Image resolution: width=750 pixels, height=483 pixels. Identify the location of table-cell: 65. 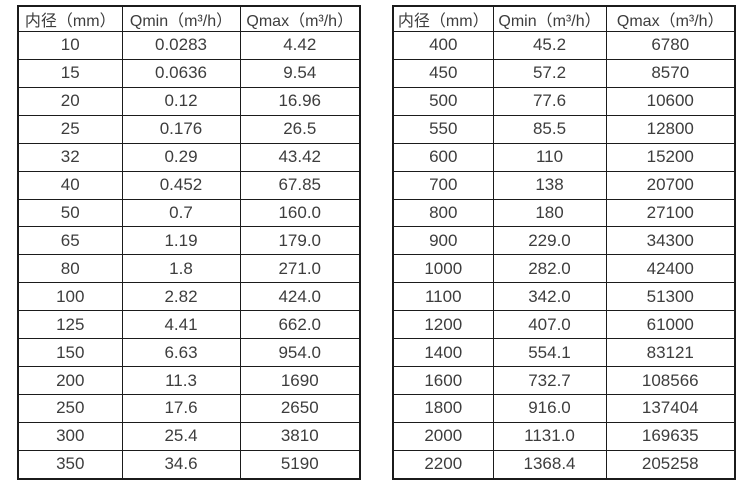
(70, 241).